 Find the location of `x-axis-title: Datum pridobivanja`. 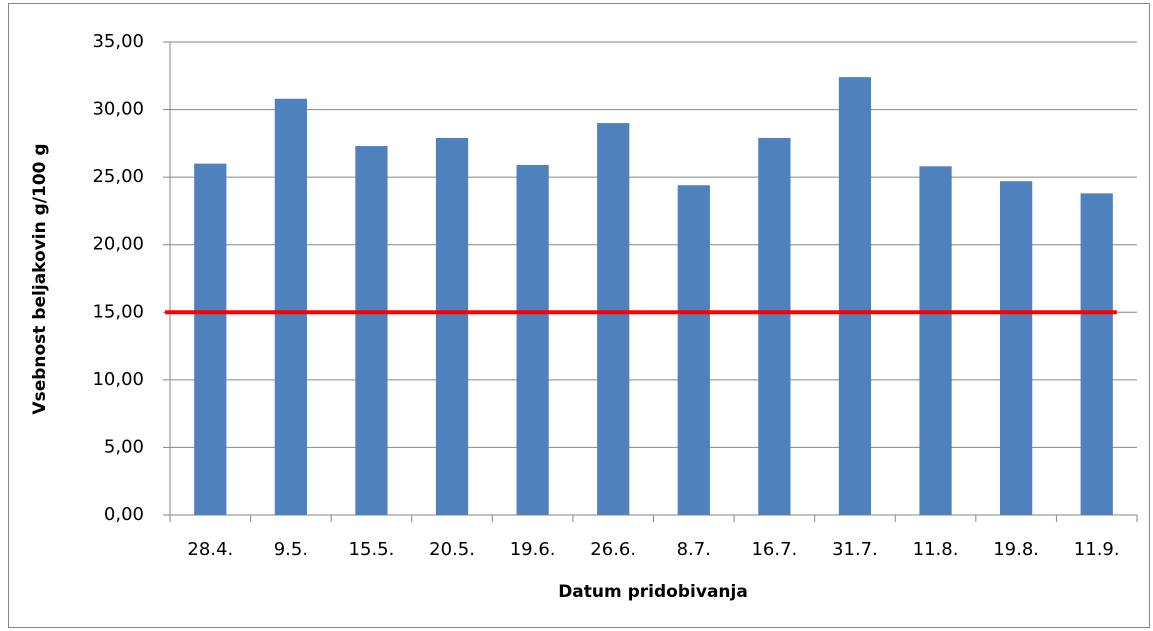

x-axis-title: Datum pridobivanja is located at coordinates (653, 592).